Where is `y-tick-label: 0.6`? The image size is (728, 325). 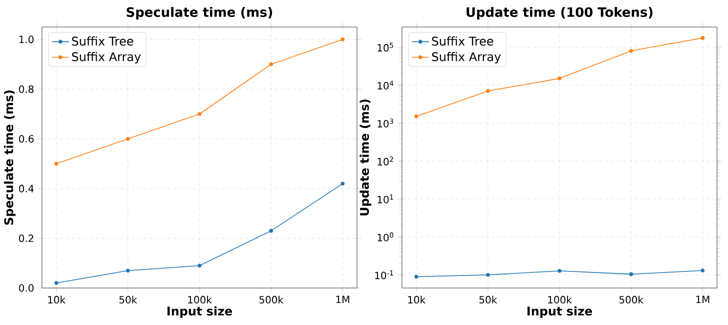 y-tick-label: 0.6 is located at coordinates (26, 139).